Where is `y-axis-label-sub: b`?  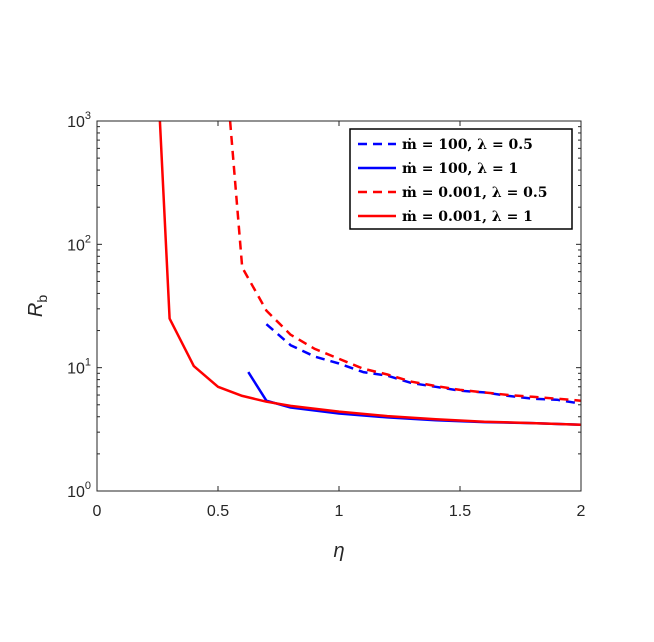
y-axis-label-sub: b is located at coordinates (42, 299).